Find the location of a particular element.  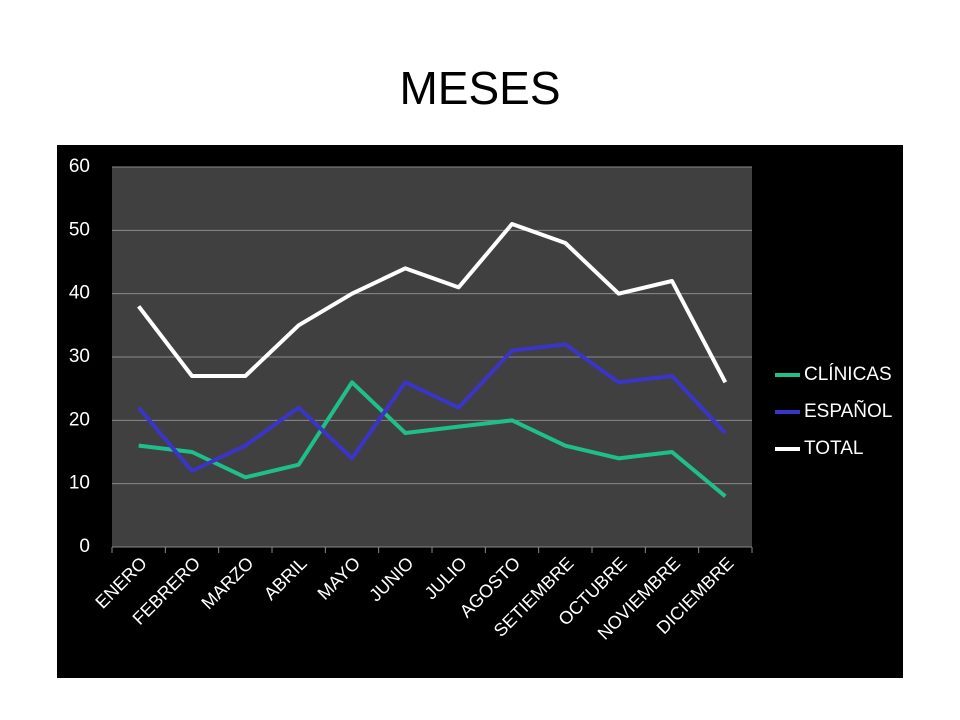

y-tick-label: 60 is located at coordinates (79, 166).